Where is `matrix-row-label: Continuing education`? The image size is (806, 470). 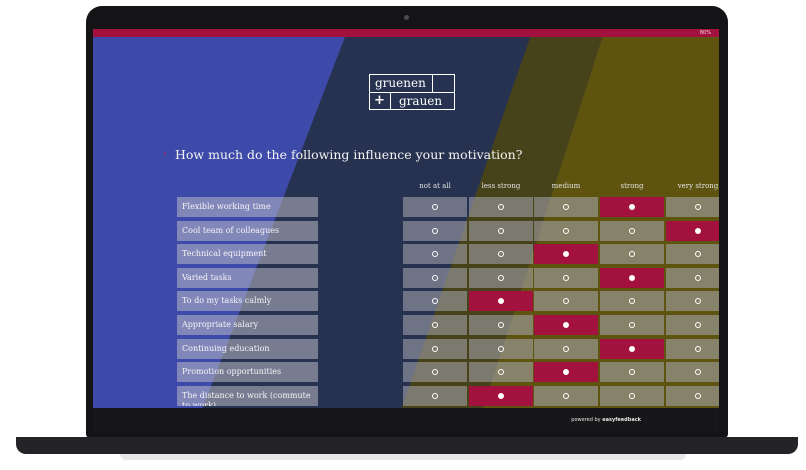
matrix-row-label: Continuing education is located at coordinates (247, 348).